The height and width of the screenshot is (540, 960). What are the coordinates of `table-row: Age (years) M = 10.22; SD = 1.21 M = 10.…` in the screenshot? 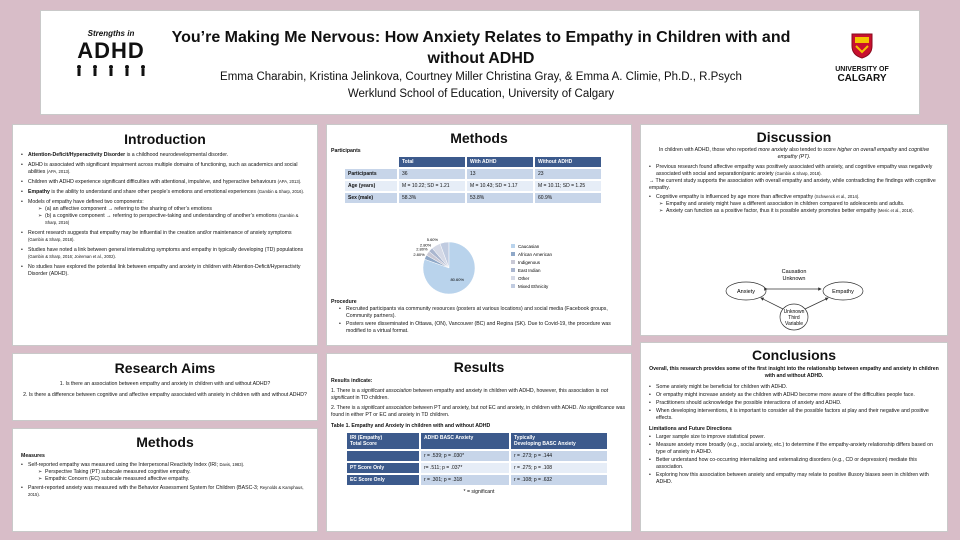 It's located at (473, 186).